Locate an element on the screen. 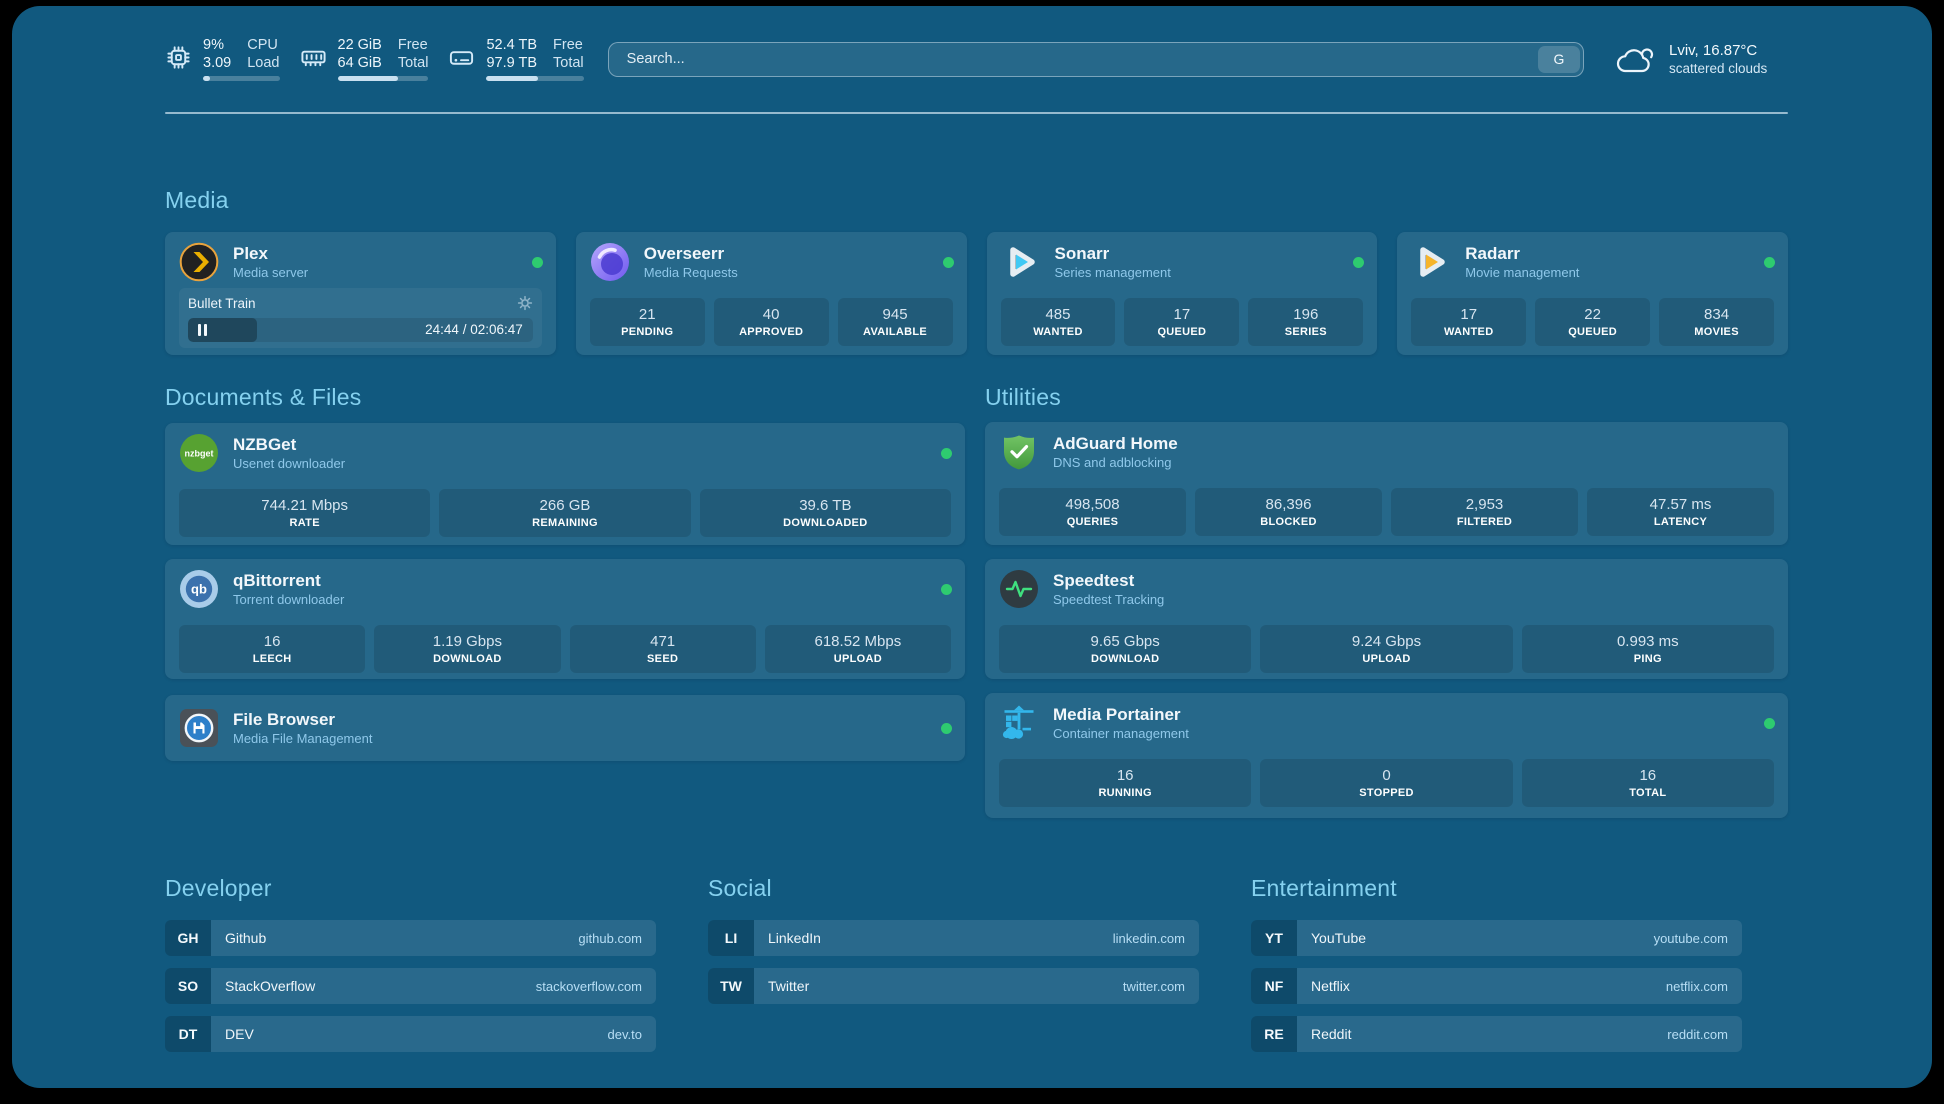 The image size is (1944, 1104). stat-value: 485 is located at coordinates (1058, 314).